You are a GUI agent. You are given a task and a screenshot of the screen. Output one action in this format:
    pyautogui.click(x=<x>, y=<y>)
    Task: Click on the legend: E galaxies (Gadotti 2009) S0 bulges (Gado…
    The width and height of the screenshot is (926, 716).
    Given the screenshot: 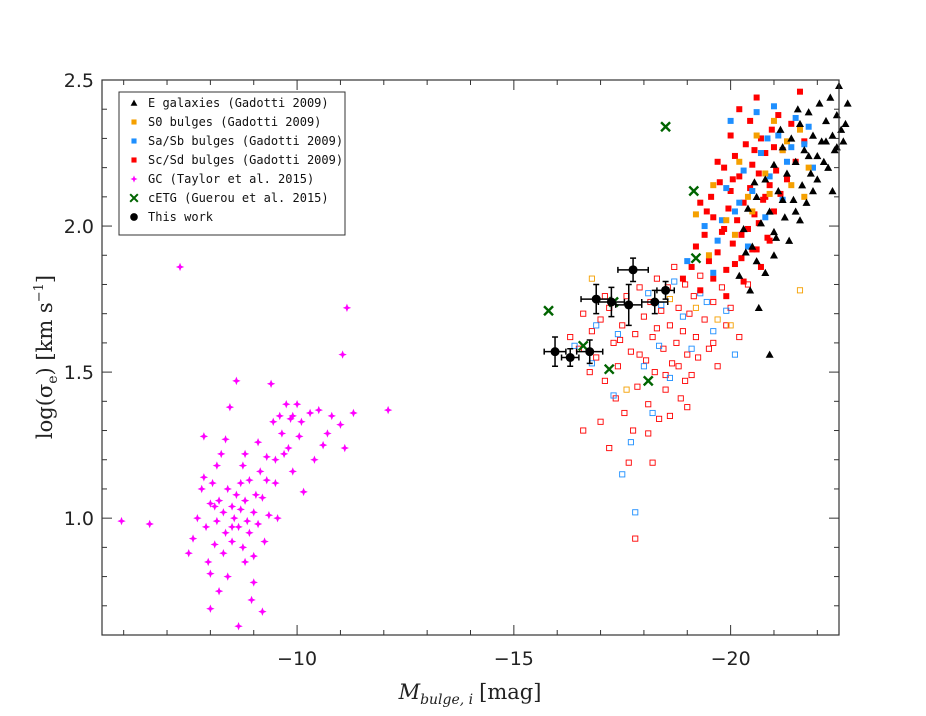 What is the action you would take?
    pyautogui.click(x=232, y=163)
    